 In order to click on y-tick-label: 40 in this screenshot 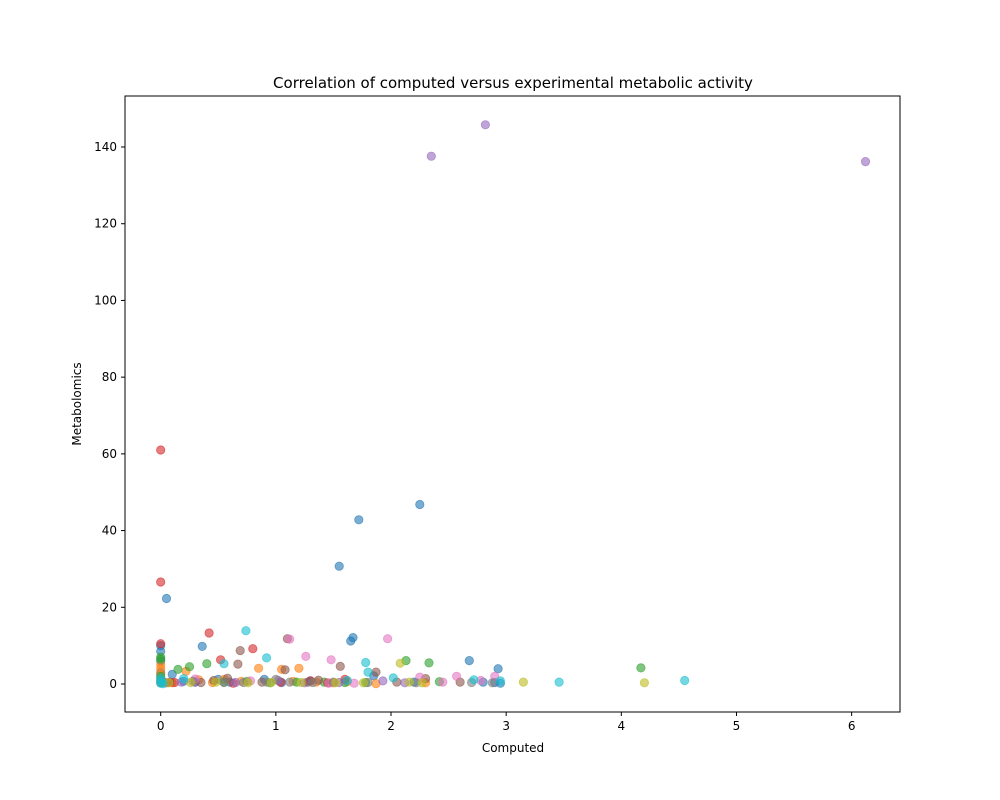, I will do `click(109, 531)`.